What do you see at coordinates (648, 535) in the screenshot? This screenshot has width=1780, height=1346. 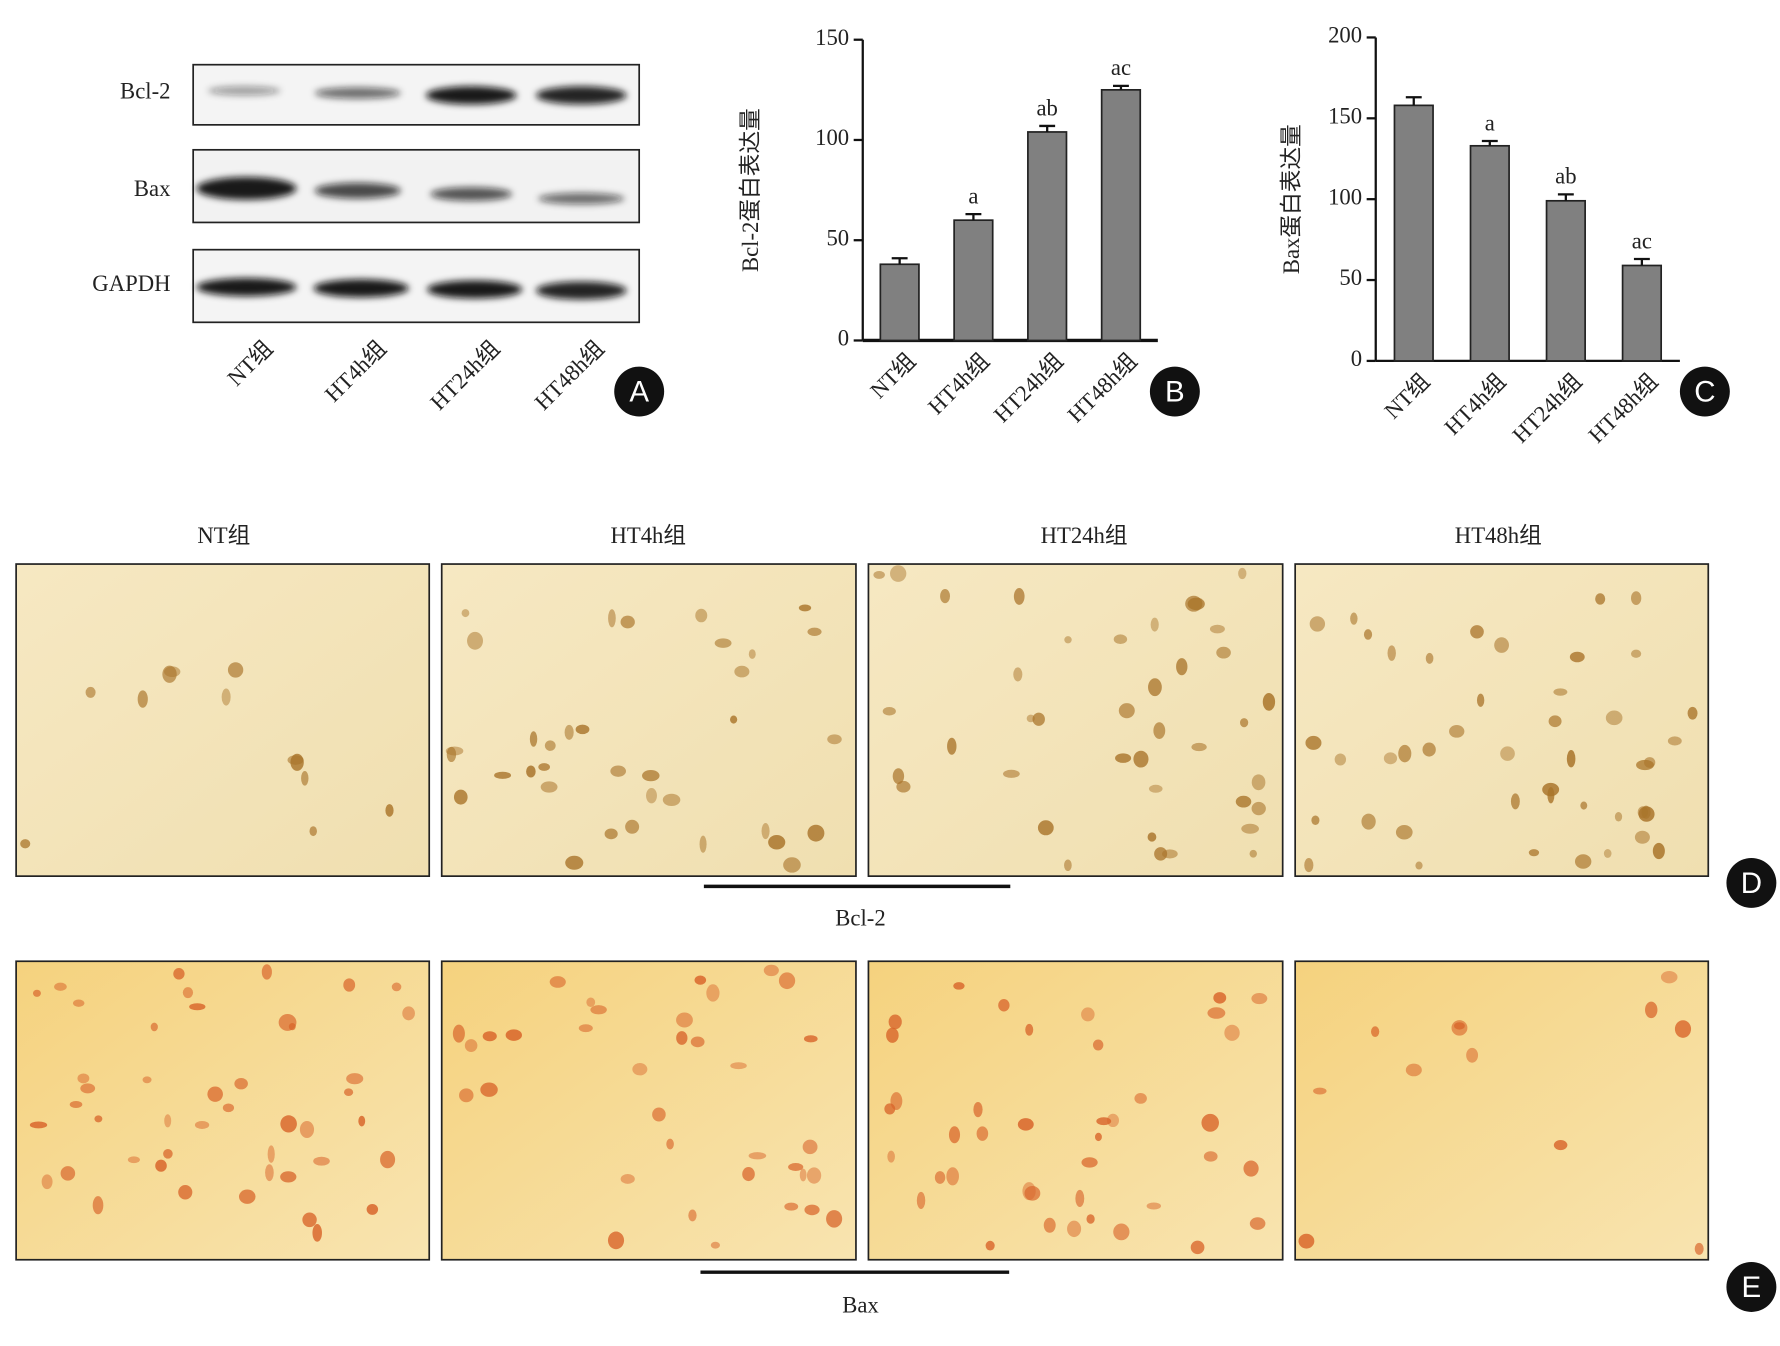 I see `column-title: HT4h组` at bounding box center [648, 535].